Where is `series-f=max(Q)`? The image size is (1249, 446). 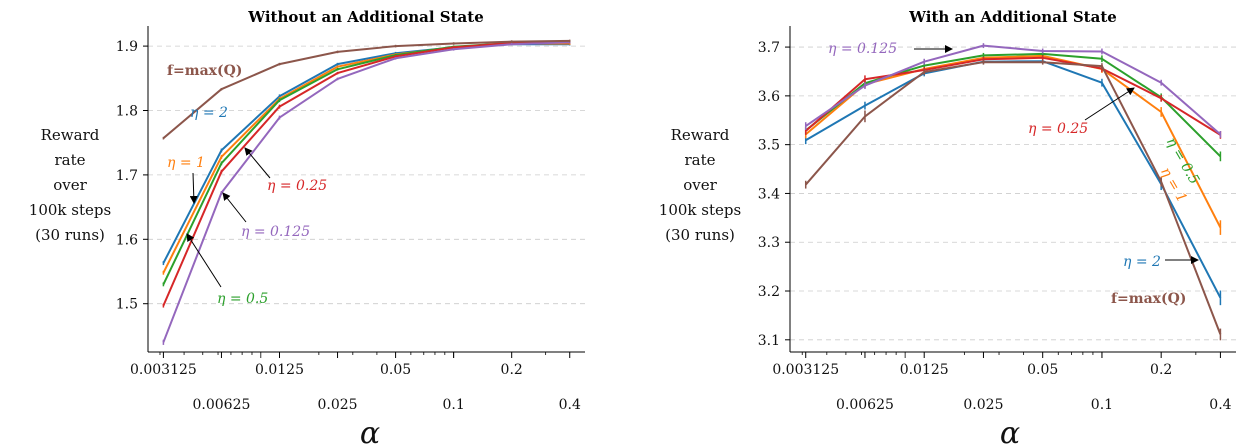
series-f=max(Q) is located at coordinates (366, 89).